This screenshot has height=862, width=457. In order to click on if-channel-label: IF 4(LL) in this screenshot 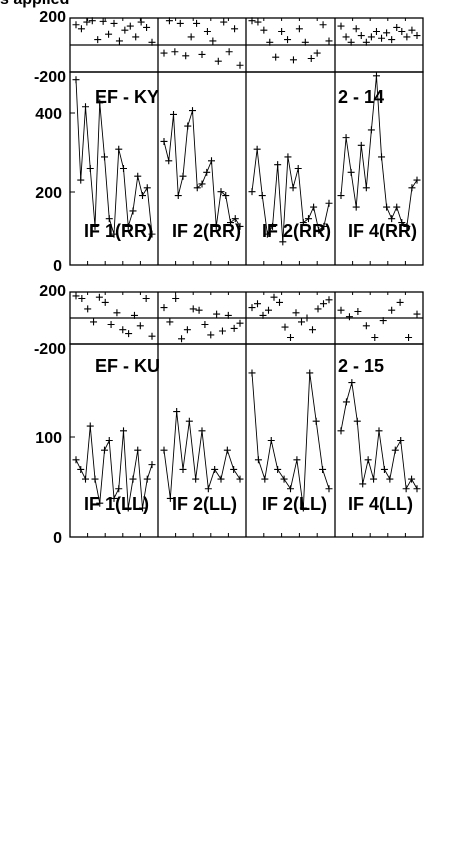, I will do `click(380, 504)`.